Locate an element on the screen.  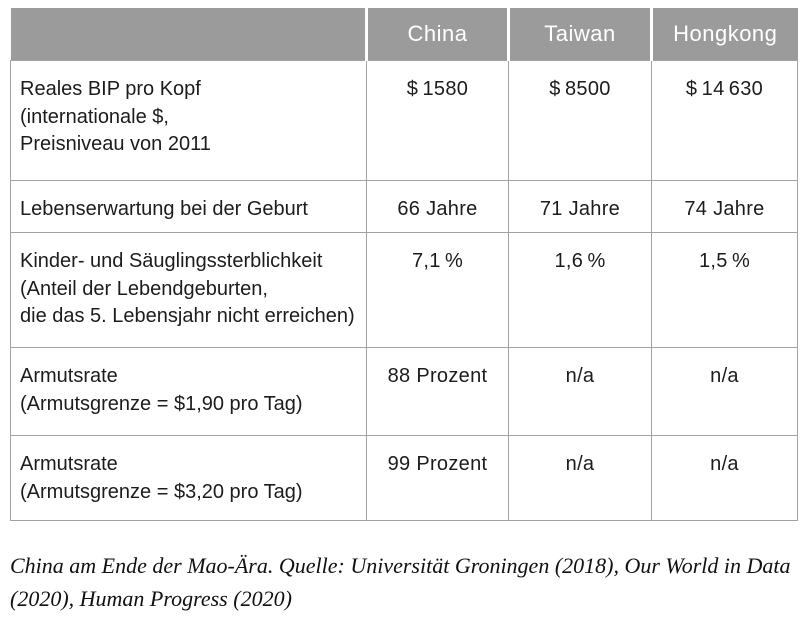
cell-value: $ 8500 is located at coordinates (580, 120).